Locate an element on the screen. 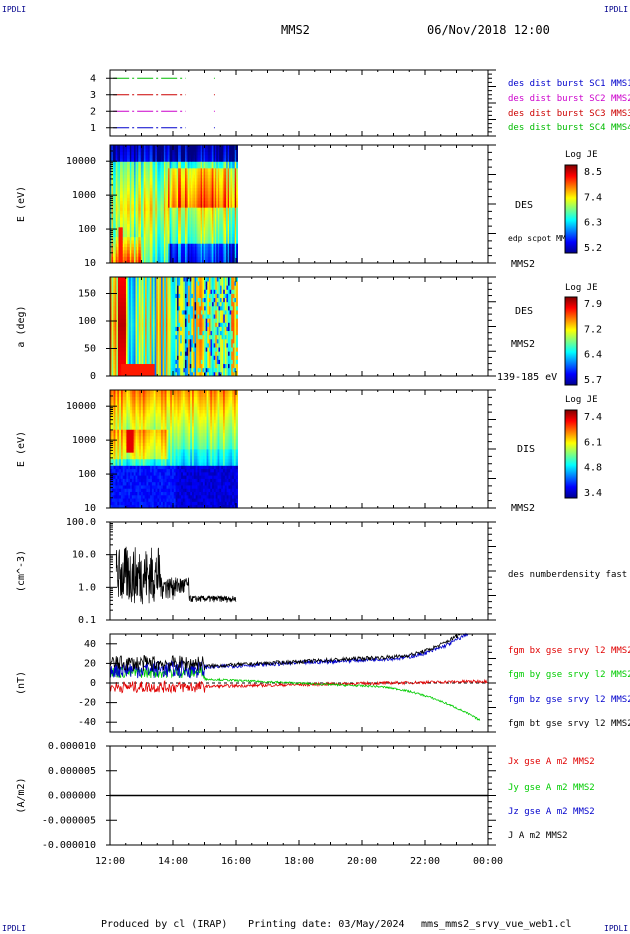 This screenshot has width=630, height=934. cbar1-title: Log JE is located at coordinates (581, 155).